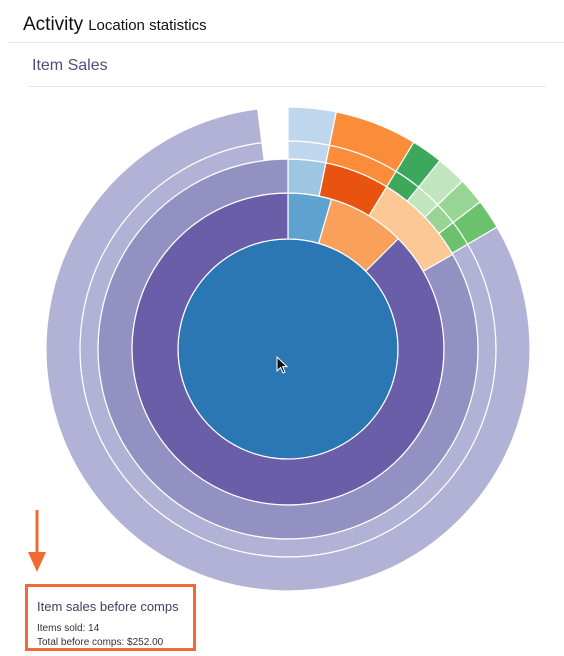 Image resolution: width=564 pixels, height=656 pixels. What do you see at coordinates (37, 541) in the screenshot?
I see `arrow-down-icon` at bounding box center [37, 541].